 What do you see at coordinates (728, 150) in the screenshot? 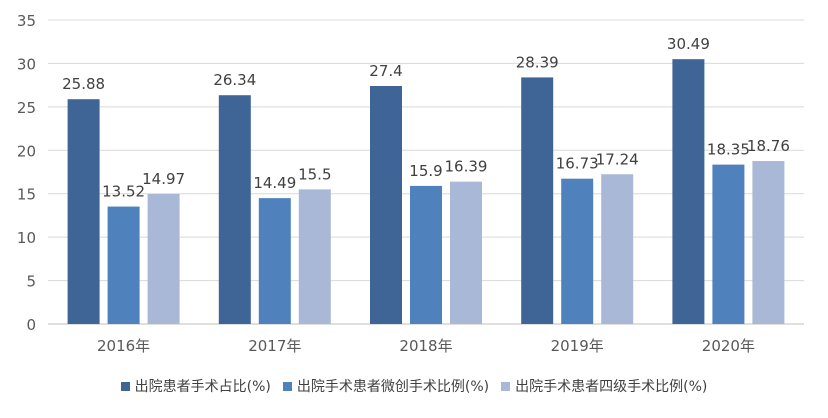
I see `data-label: 18.35` at bounding box center [728, 150].